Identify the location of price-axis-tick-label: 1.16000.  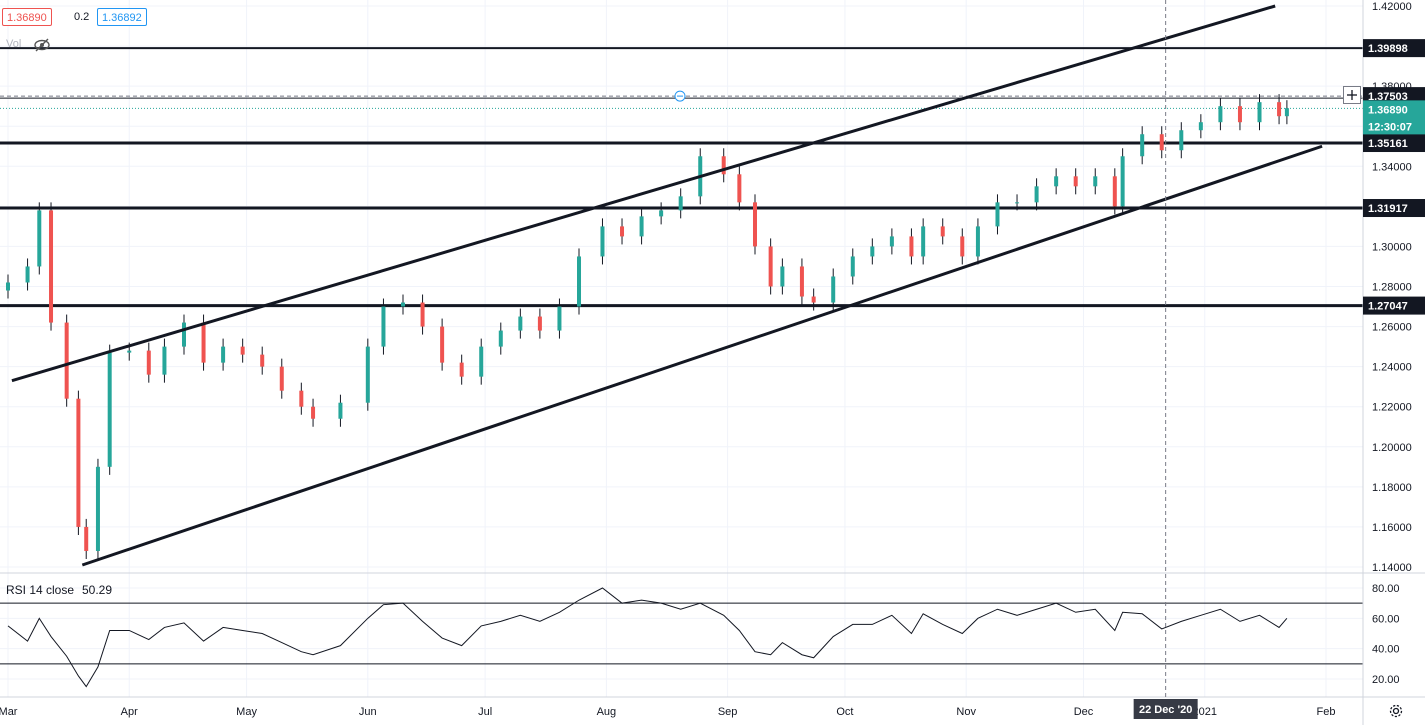
(1392, 528).